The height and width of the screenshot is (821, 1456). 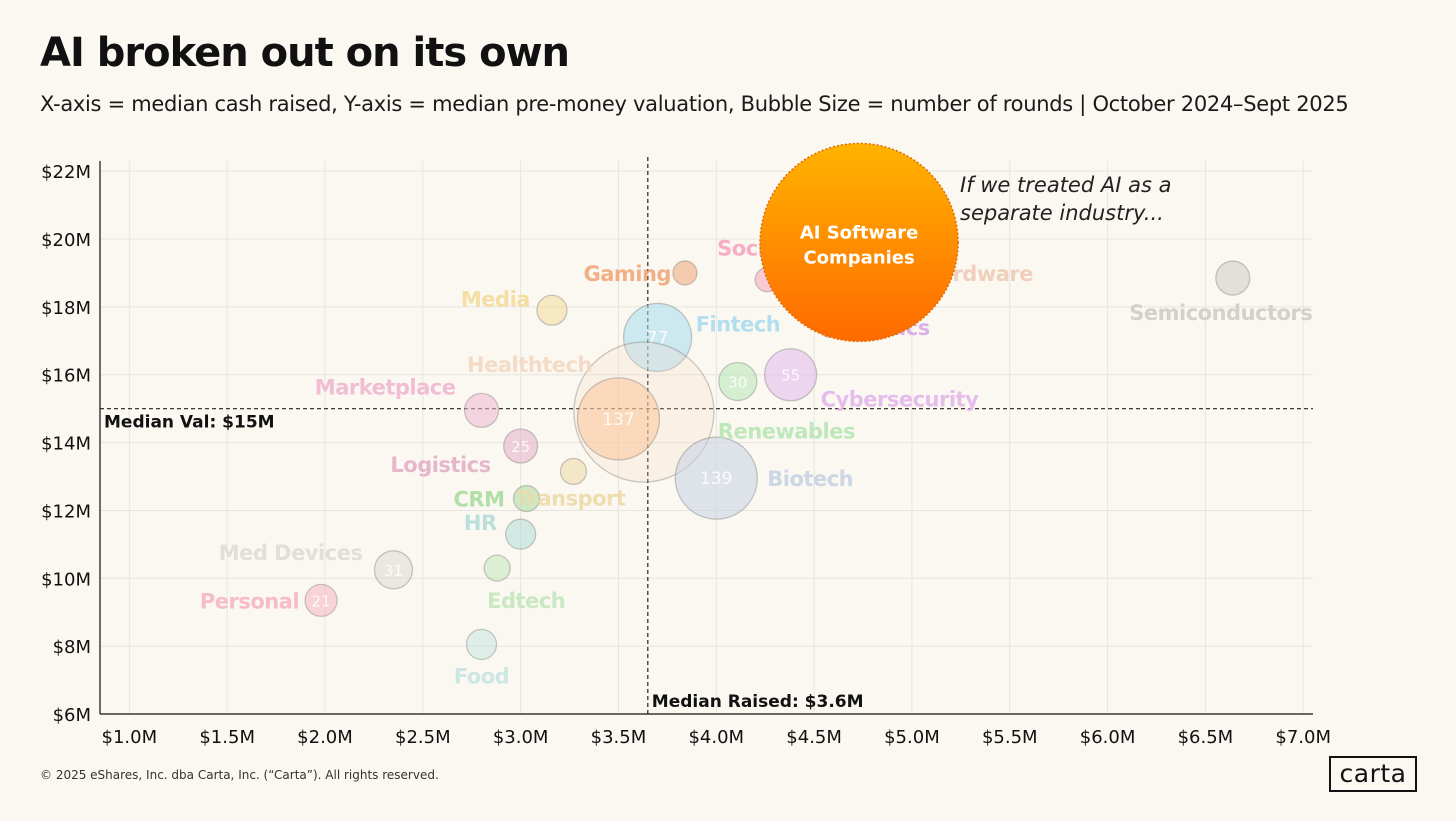 What do you see at coordinates (227, 737) in the screenshot?
I see `x-tick-label: $1.5M` at bounding box center [227, 737].